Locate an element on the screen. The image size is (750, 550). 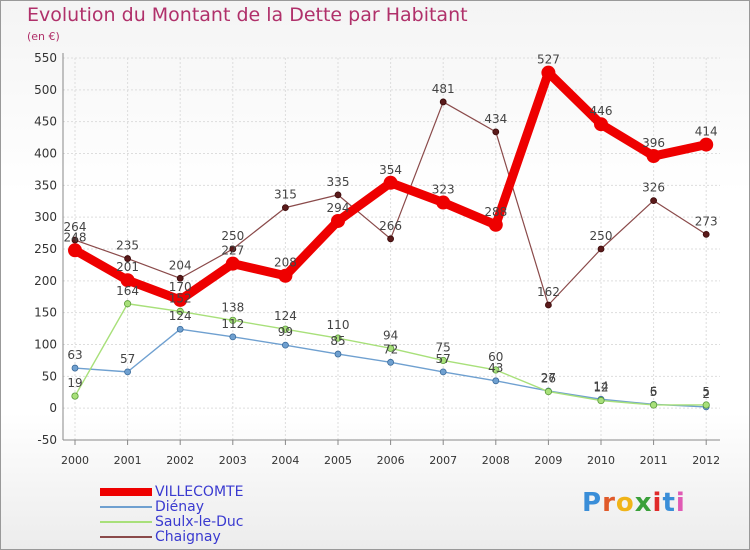
y-tick-label: 100 is located at coordinates (45, 345).